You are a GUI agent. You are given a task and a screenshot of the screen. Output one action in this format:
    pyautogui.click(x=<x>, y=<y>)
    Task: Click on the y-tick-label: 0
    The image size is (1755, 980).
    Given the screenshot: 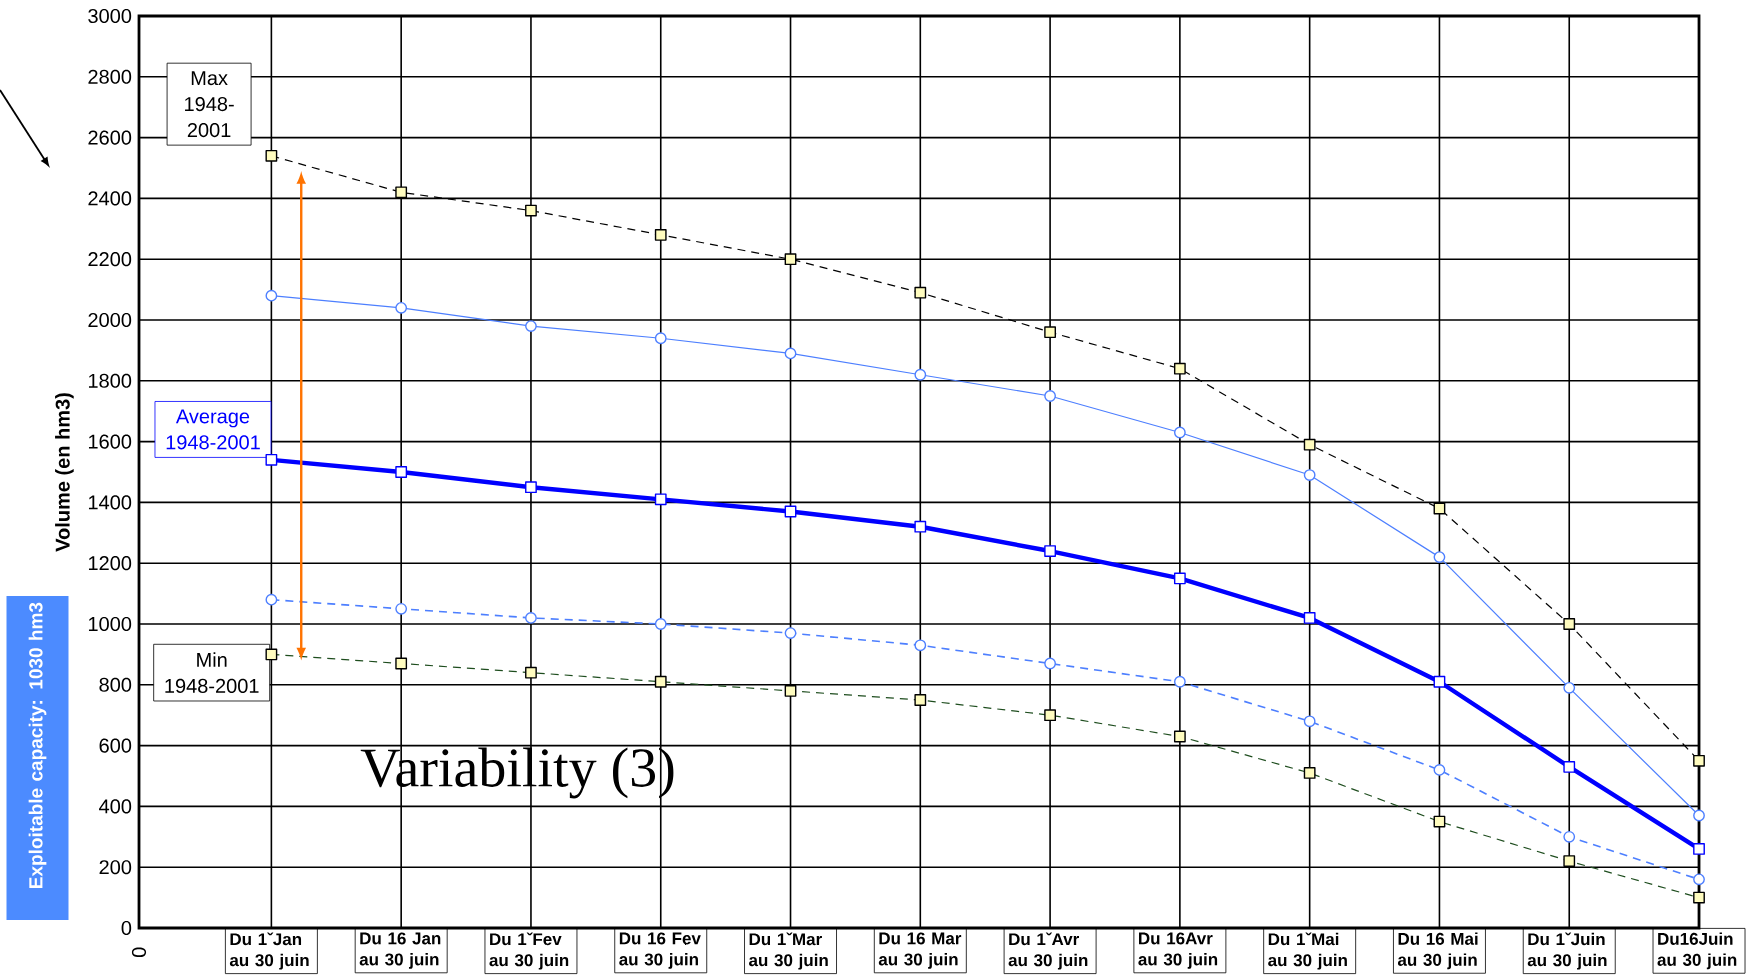 What is the action you would take?
    pyautogui.click(x=126, y=928)
    